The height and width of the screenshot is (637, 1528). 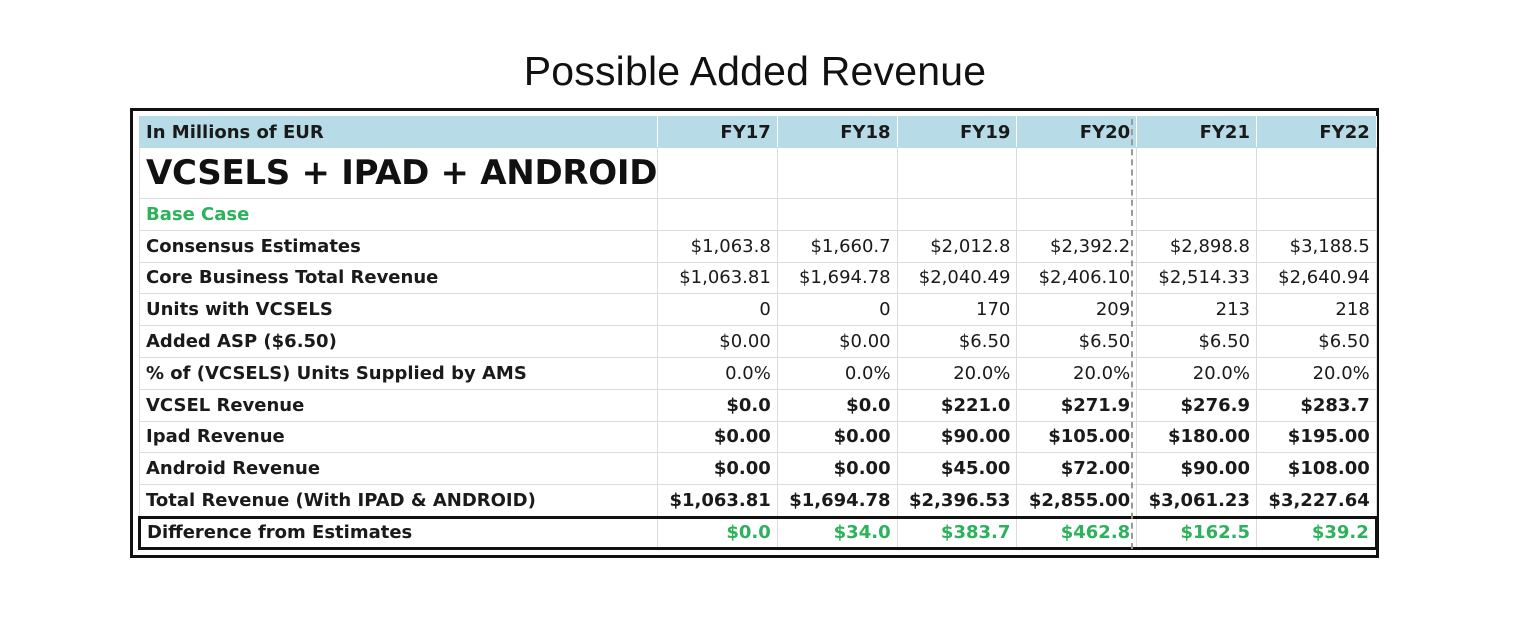 What do you see at coordinates (1196, 246) in the screenshot?
I see `table-cell: $2,898.8` at bounding box center [1196, 246].